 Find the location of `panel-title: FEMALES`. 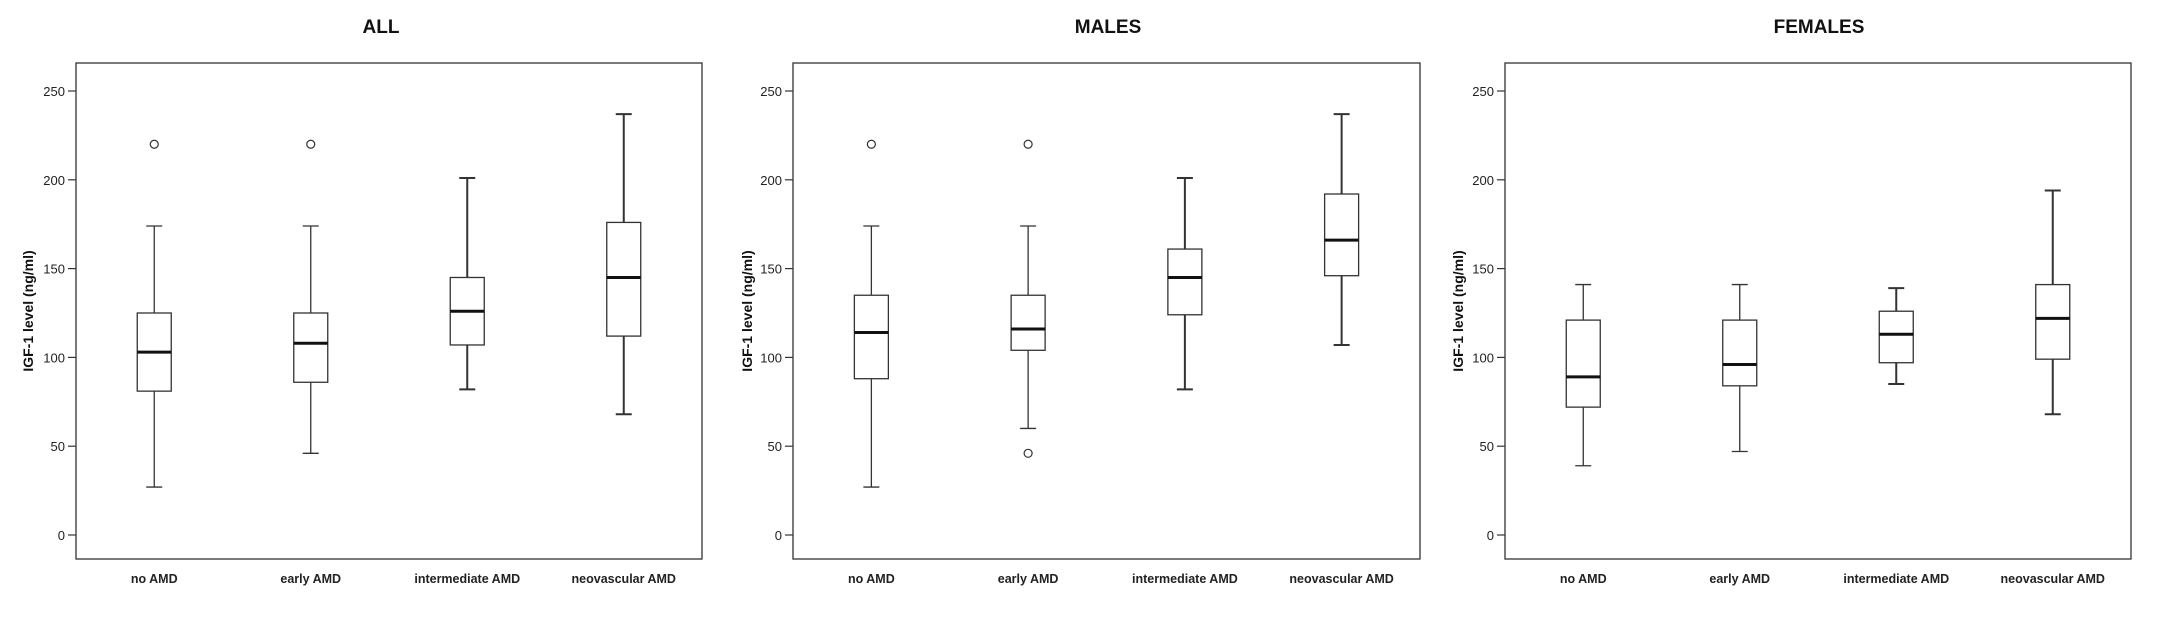

panel-title: FEMALES is located at coordinates (1819, 27).